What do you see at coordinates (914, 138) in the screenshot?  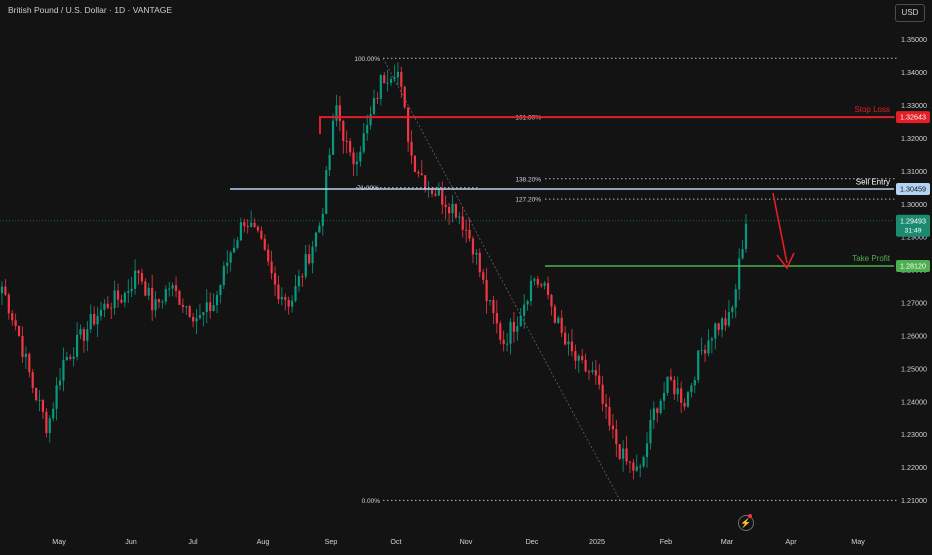 I see `y-tick-label: 1.32000` at bounding box center [914, 138].